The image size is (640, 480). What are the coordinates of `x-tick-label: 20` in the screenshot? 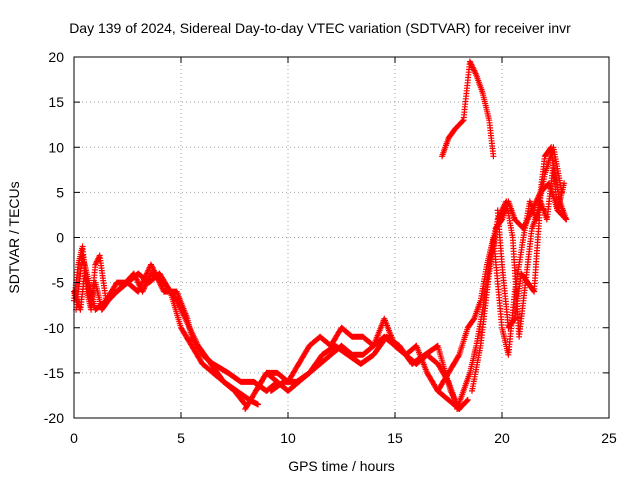 It's located at (502, 438).